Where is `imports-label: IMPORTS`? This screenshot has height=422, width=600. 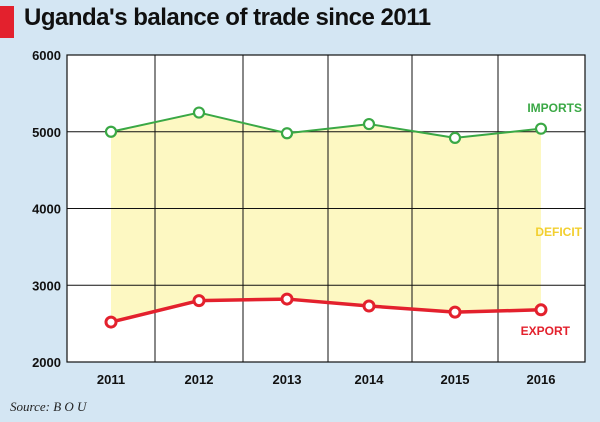
imports-label: IMPORTS is located at coordinates (554, 108).